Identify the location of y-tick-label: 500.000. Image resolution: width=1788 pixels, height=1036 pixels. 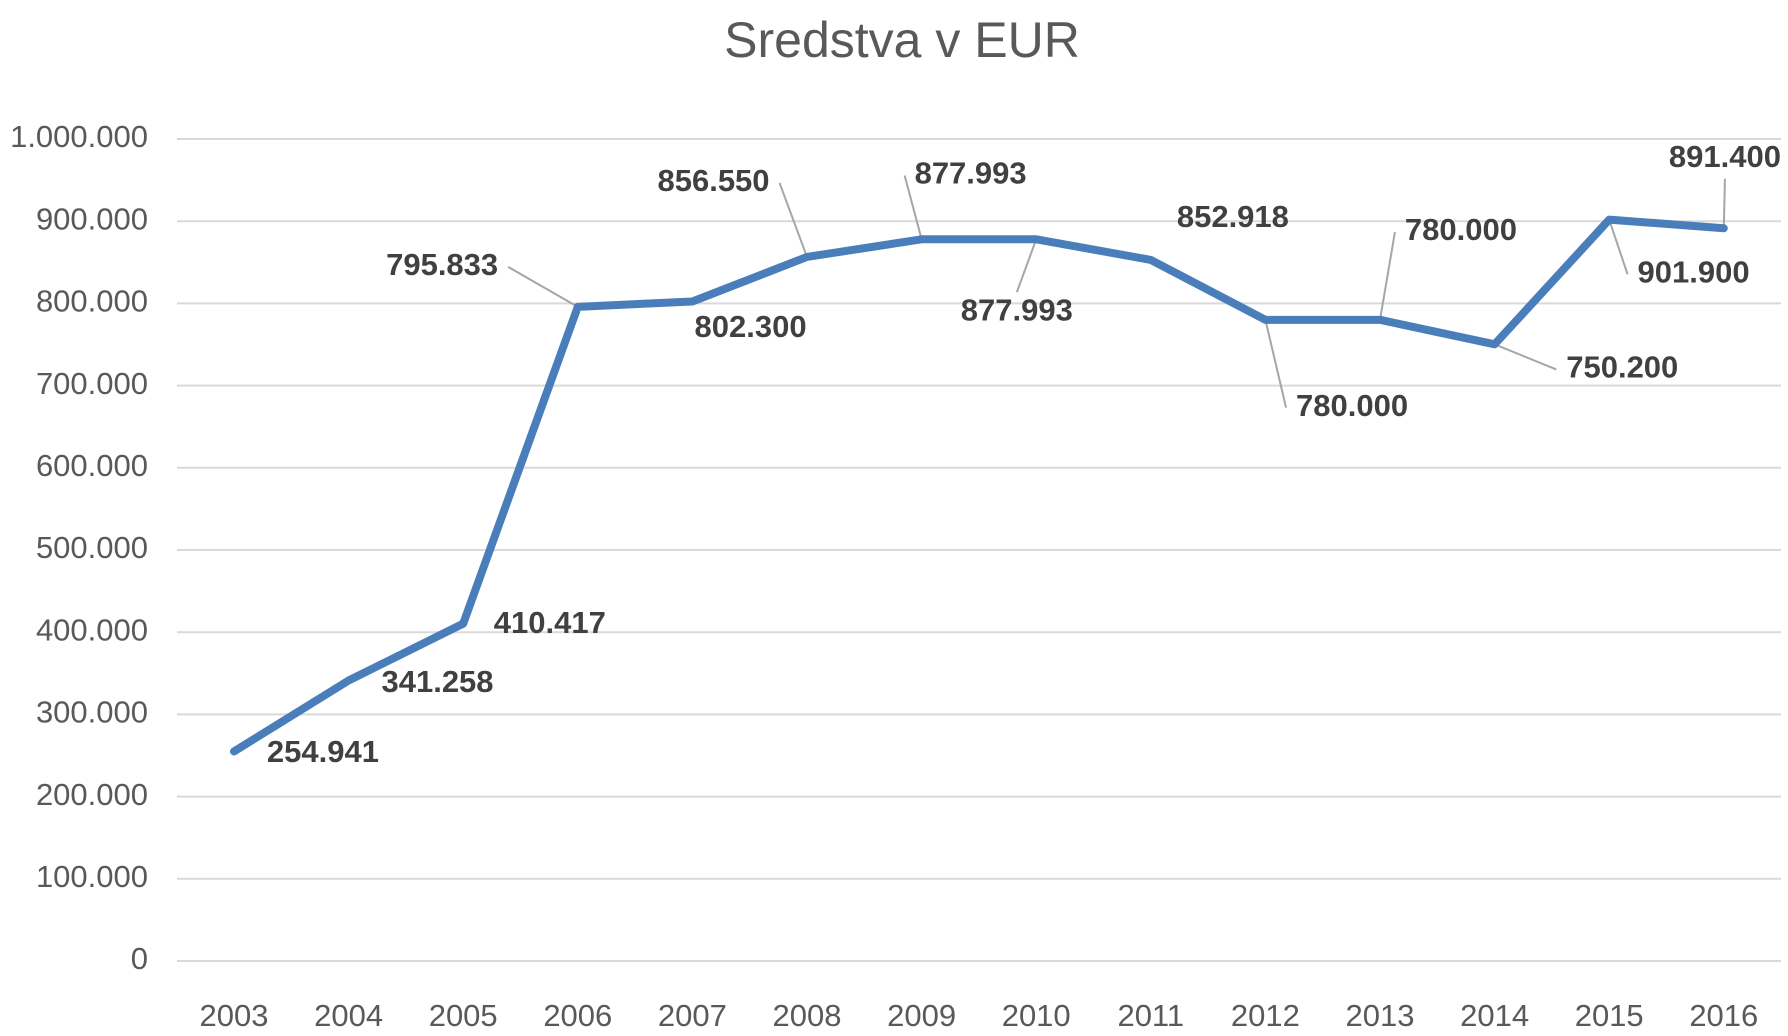
(92, 547).